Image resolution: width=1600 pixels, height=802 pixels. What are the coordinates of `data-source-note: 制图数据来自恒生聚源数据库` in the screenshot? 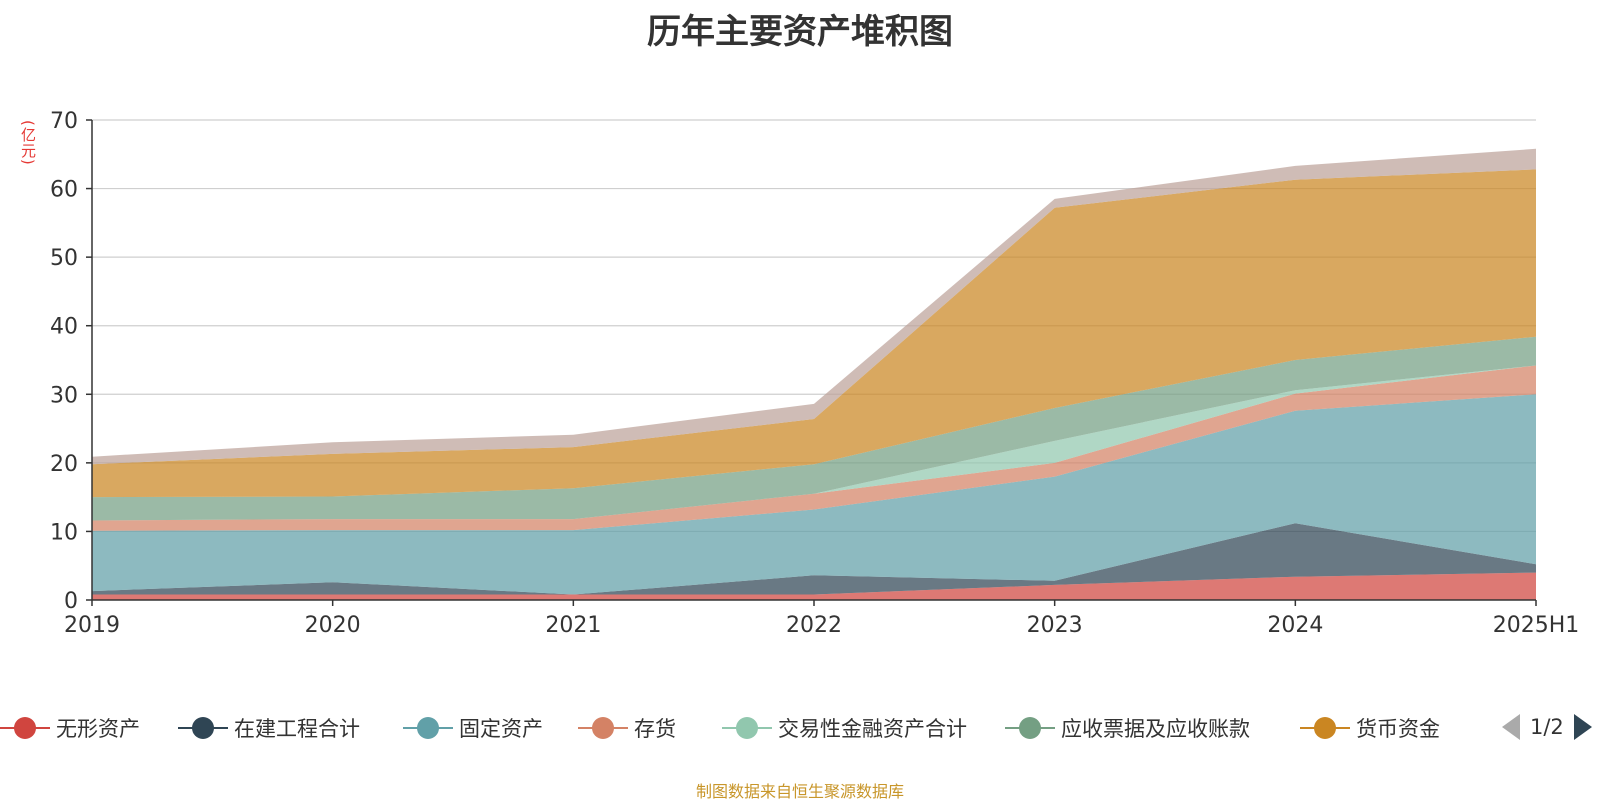 It's located at (799, 791).